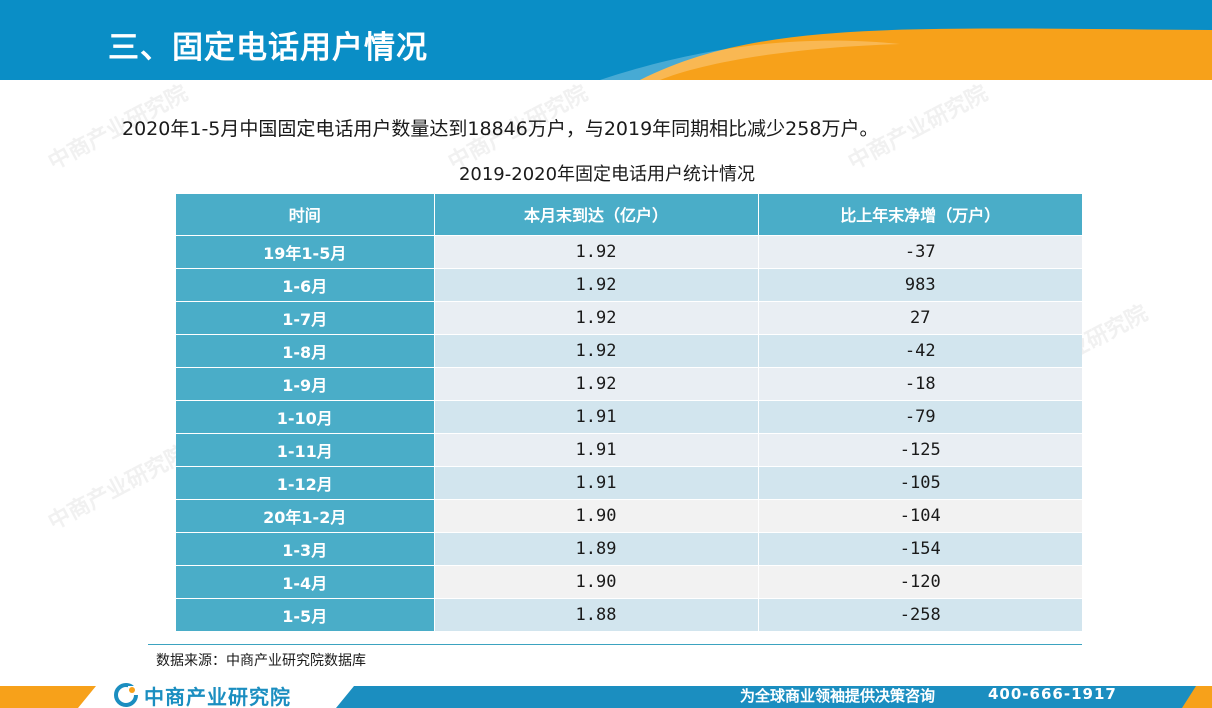 This screenshot has width=1212, height=708. I want to click on table-row: 1-6月 1.92 983, so click(629, 284).